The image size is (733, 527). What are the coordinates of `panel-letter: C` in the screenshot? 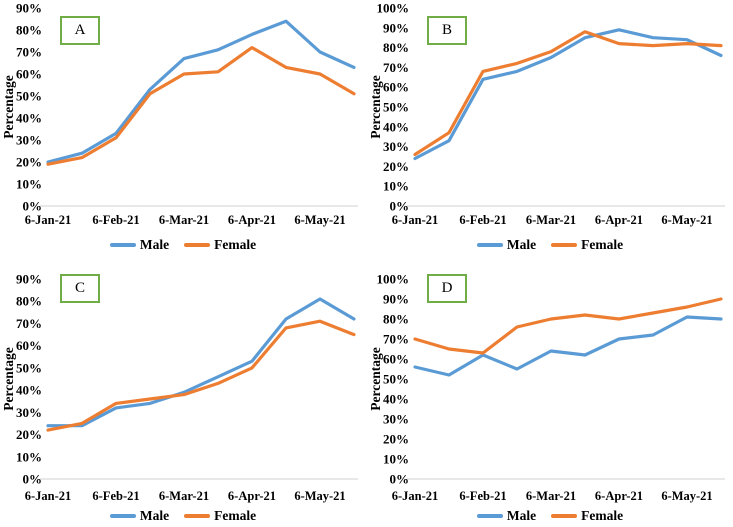 It's located at (79, 288).